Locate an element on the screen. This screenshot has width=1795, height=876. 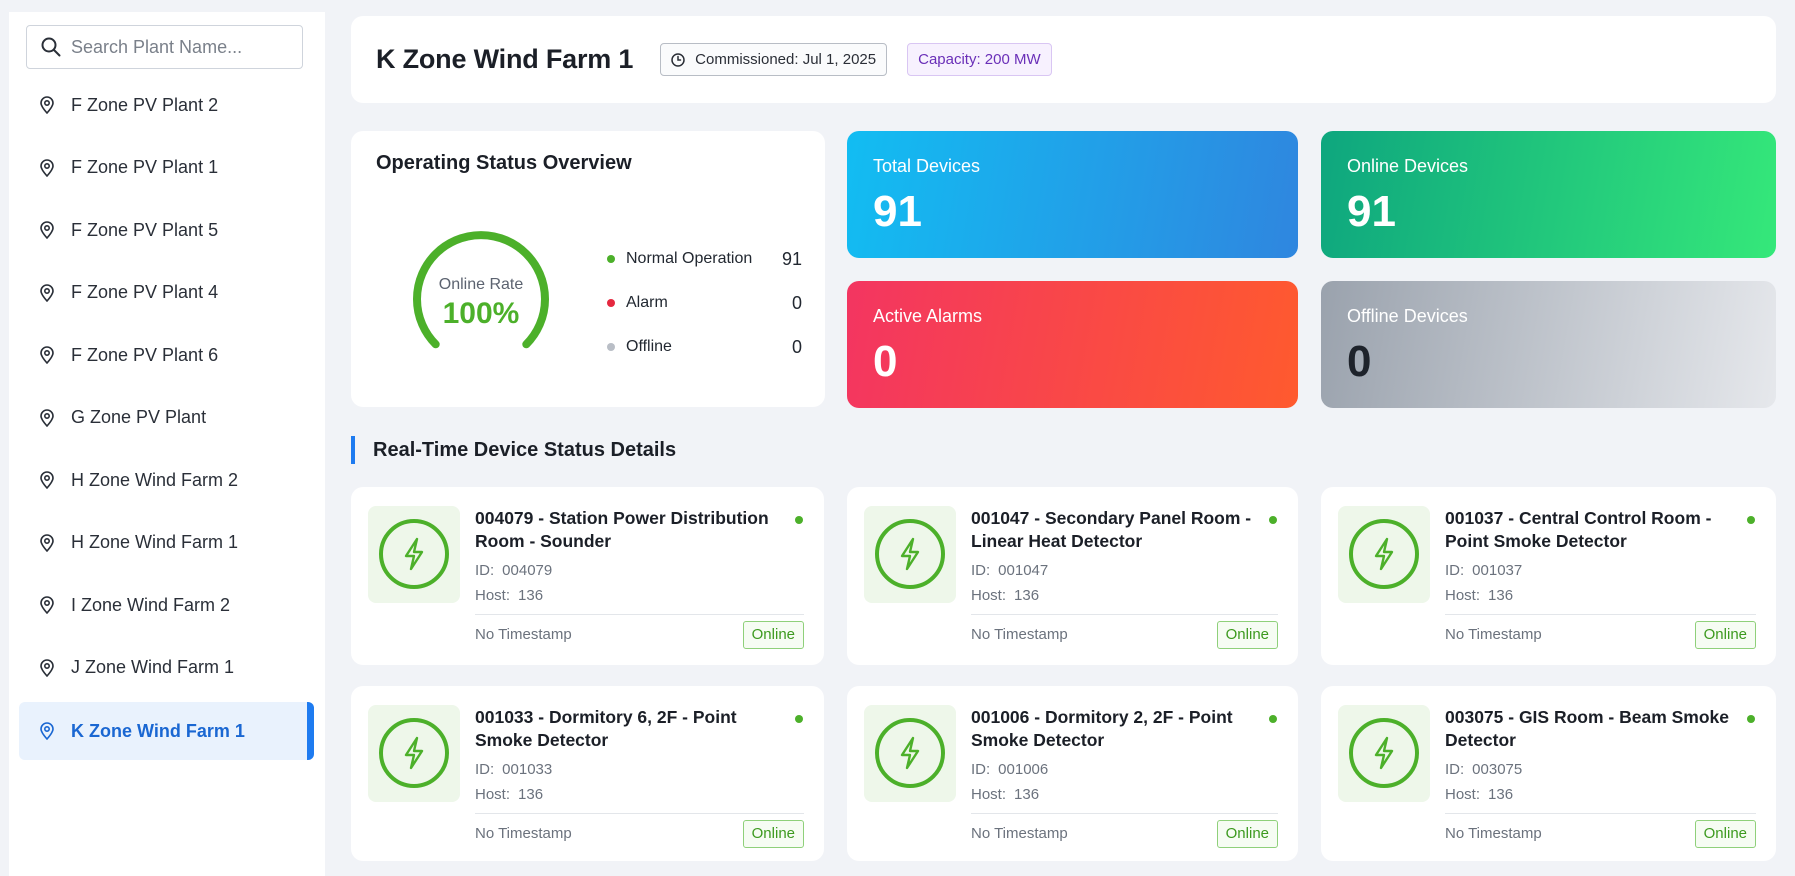
legend-label: Offline is located at coordinates (649, 346).